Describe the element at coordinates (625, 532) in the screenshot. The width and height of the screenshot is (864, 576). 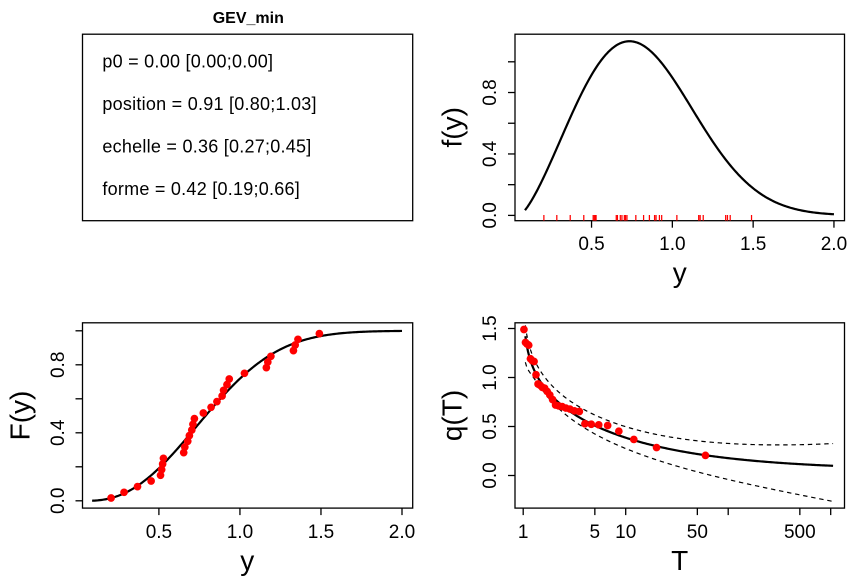
I see `svg-text: 10` at that location.